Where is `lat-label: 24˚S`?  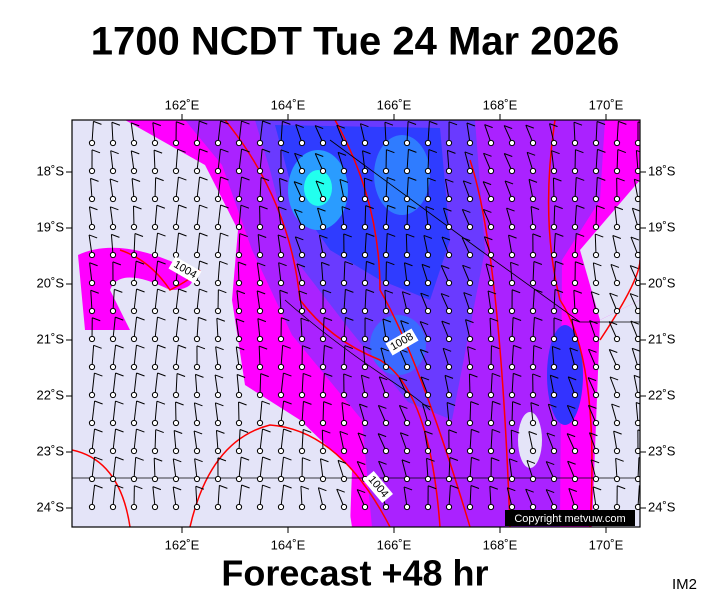
lat-label: 24˚S is located at coordinates (51, 506).